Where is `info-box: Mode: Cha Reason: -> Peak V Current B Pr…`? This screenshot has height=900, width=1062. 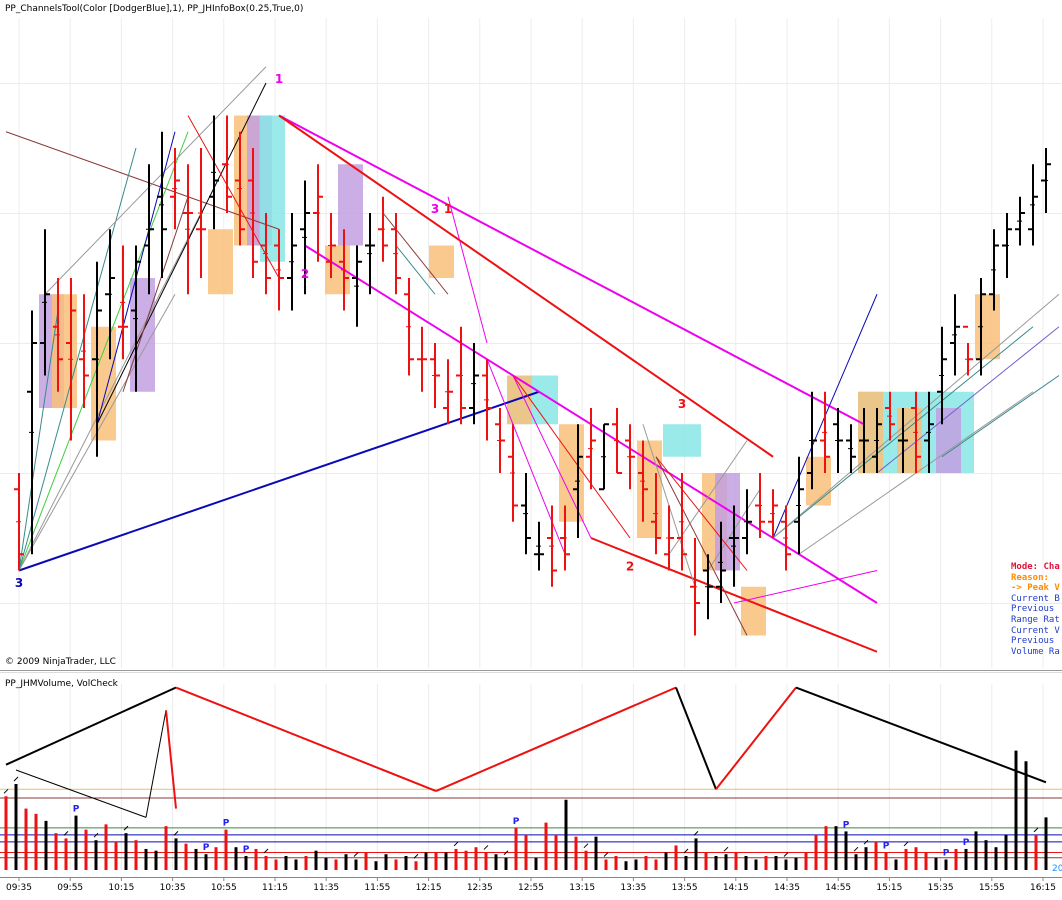 info-box: Mode: Cha Reason: -> Peak V Current B Pr… is located at coordinates (1036, 609).